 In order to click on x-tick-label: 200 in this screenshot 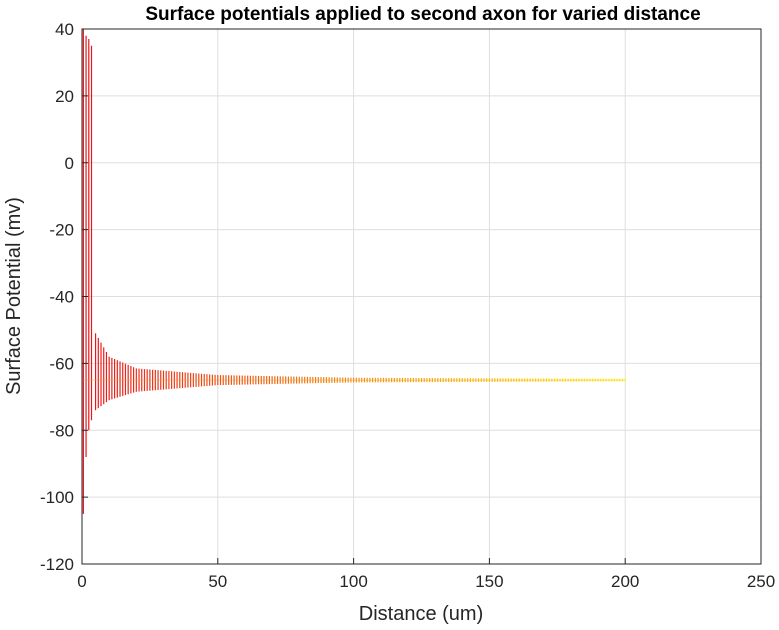, I will do `click(625, 581)`.